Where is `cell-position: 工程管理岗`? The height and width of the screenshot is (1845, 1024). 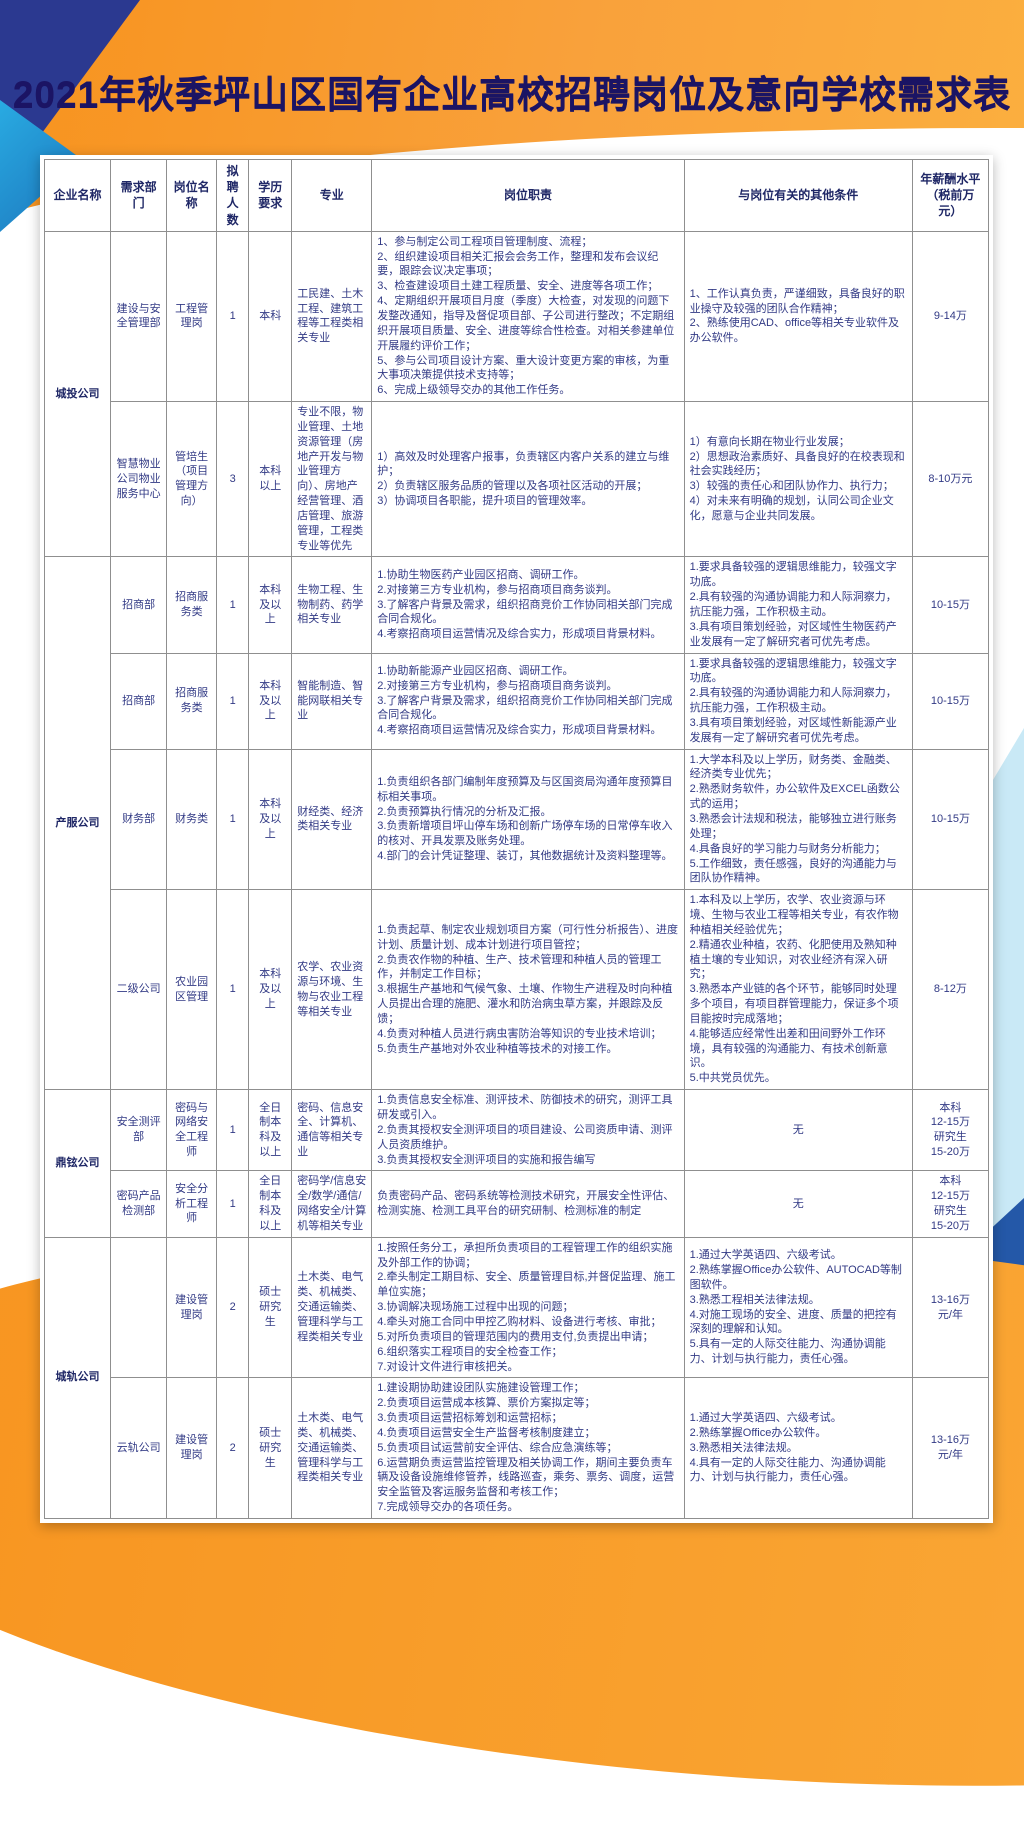
cell-position: 工程管理岗 is located at coordinates (192, 316).